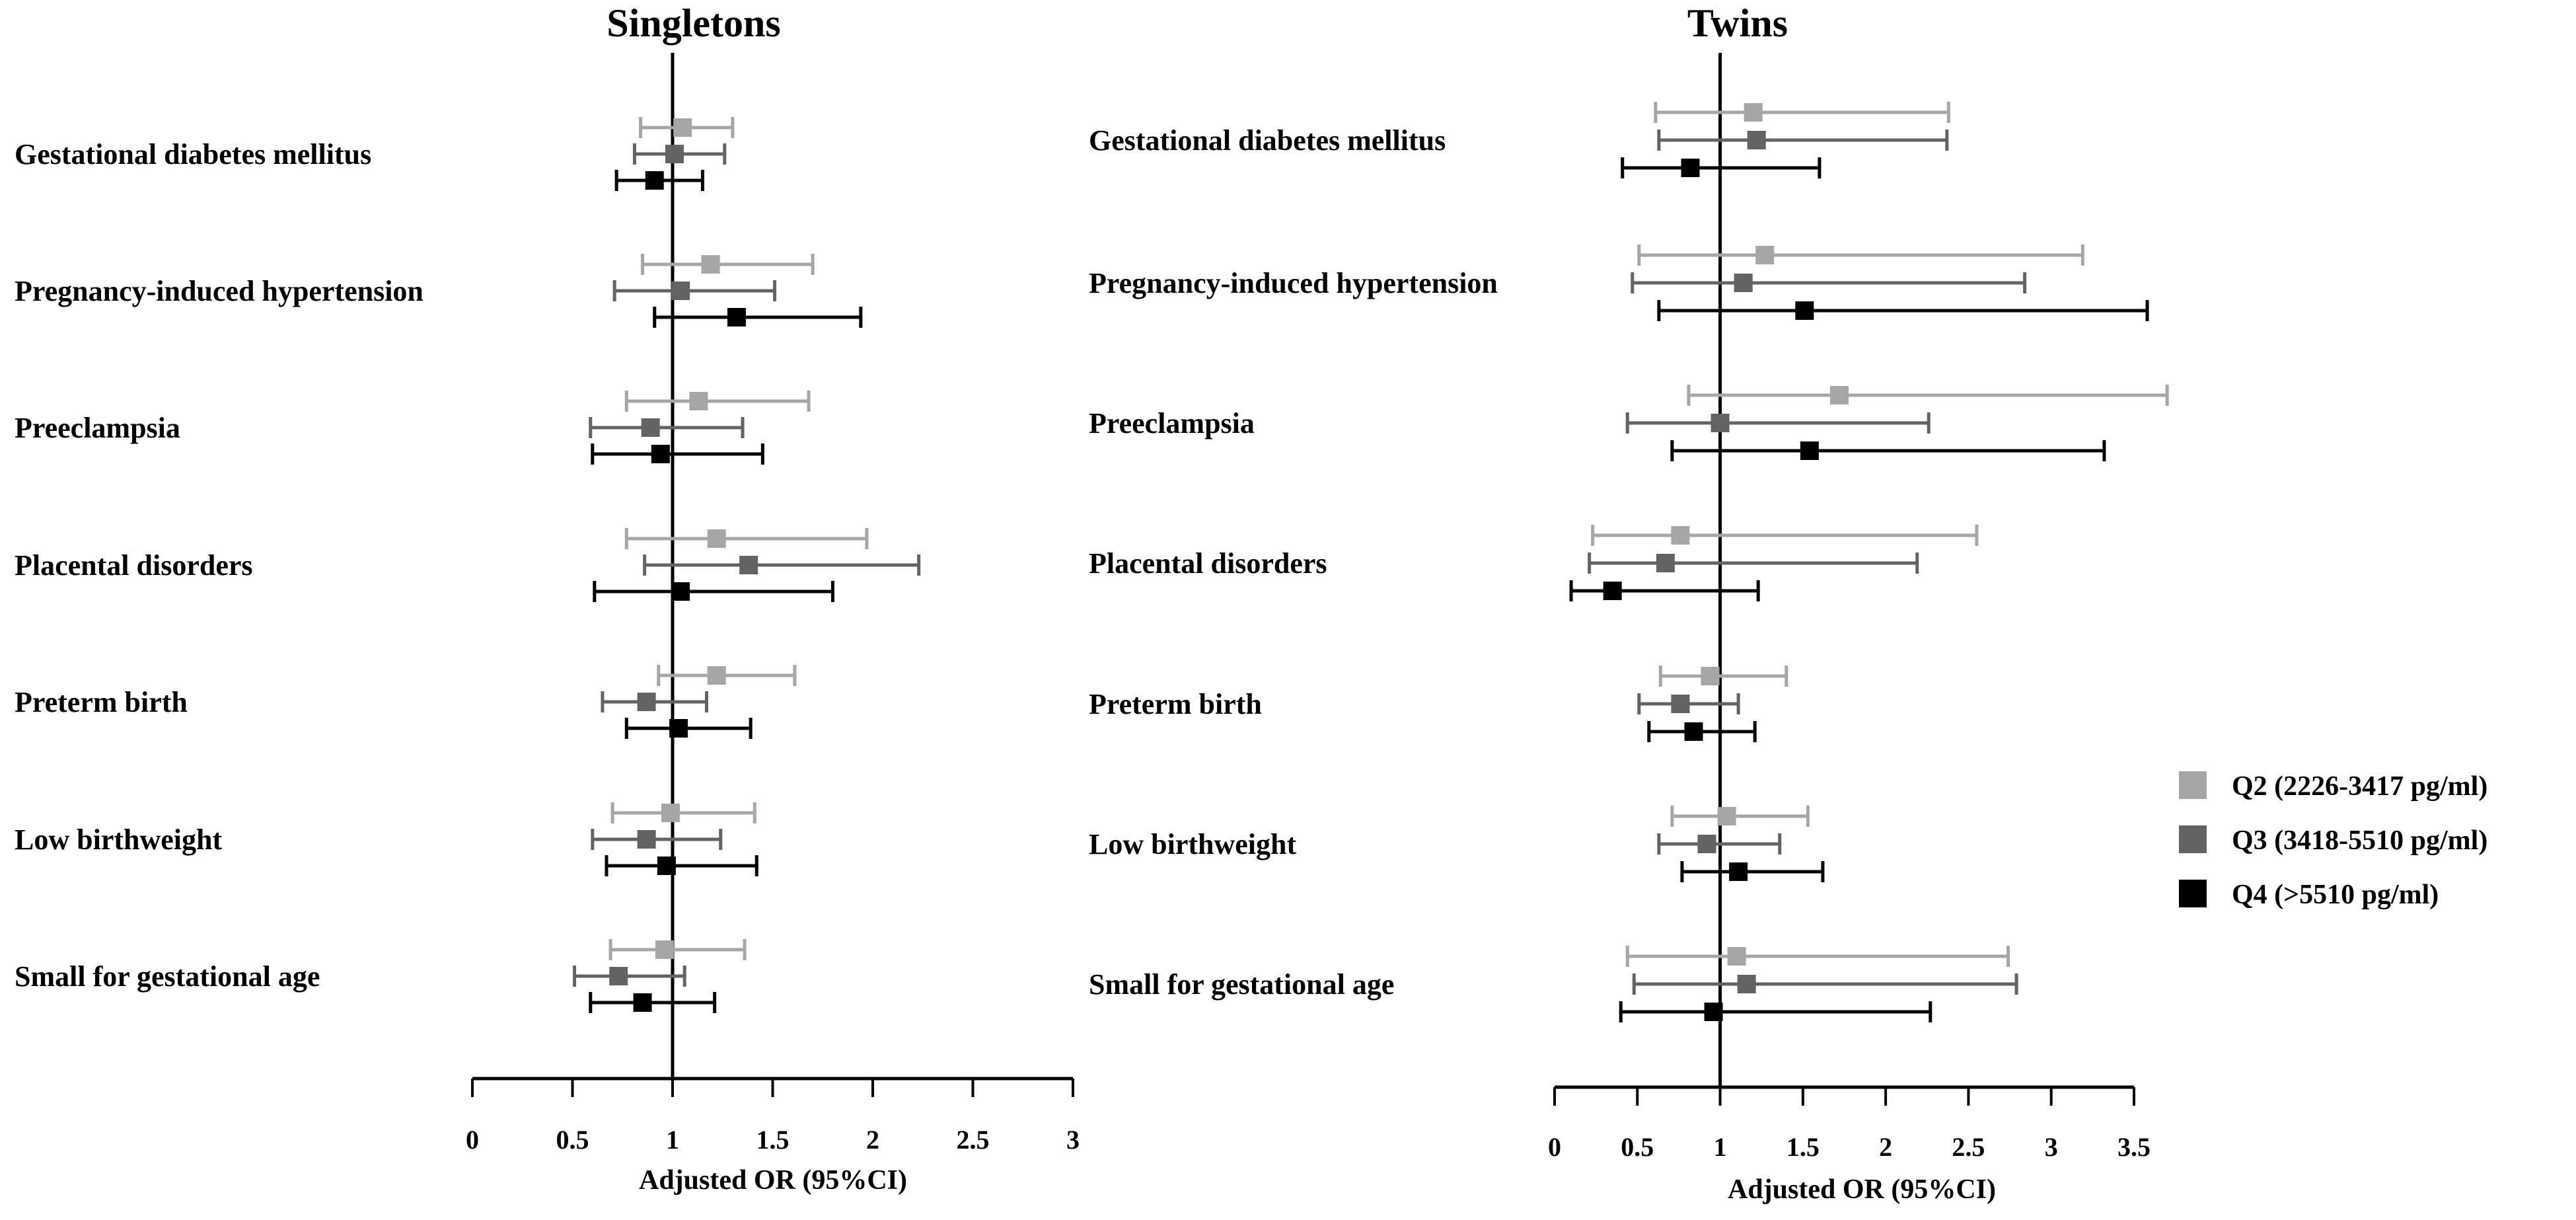 Image resolution: width=2576 pixels, height=1220 pixels. What do you see at coordinates (2193, 839) in the screenshot?
I see `legend-swatch-q3` at bounding box center [2193, 839].